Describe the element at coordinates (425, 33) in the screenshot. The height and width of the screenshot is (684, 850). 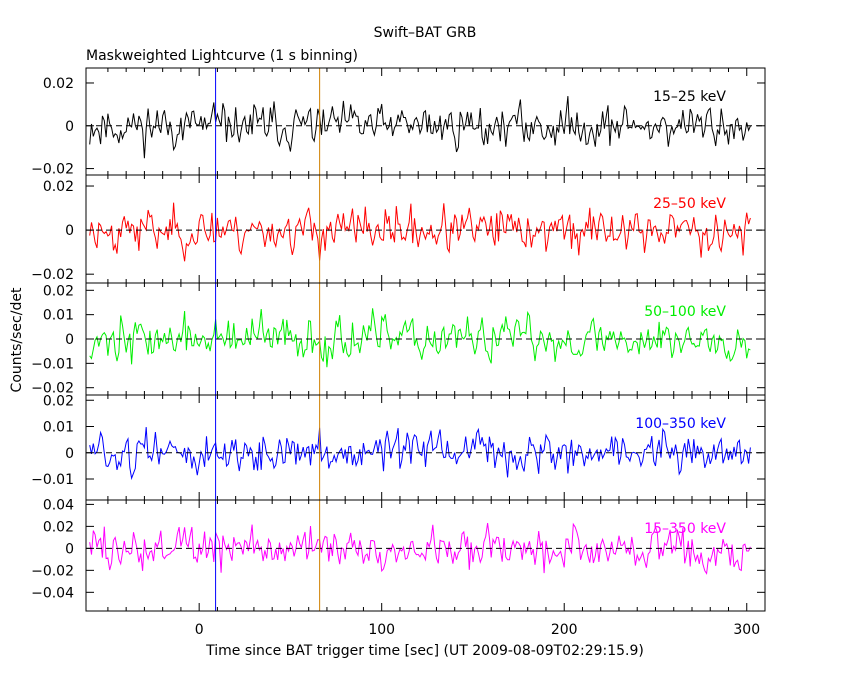
I see `chart-title: Swift–BAT GRB` at that location.